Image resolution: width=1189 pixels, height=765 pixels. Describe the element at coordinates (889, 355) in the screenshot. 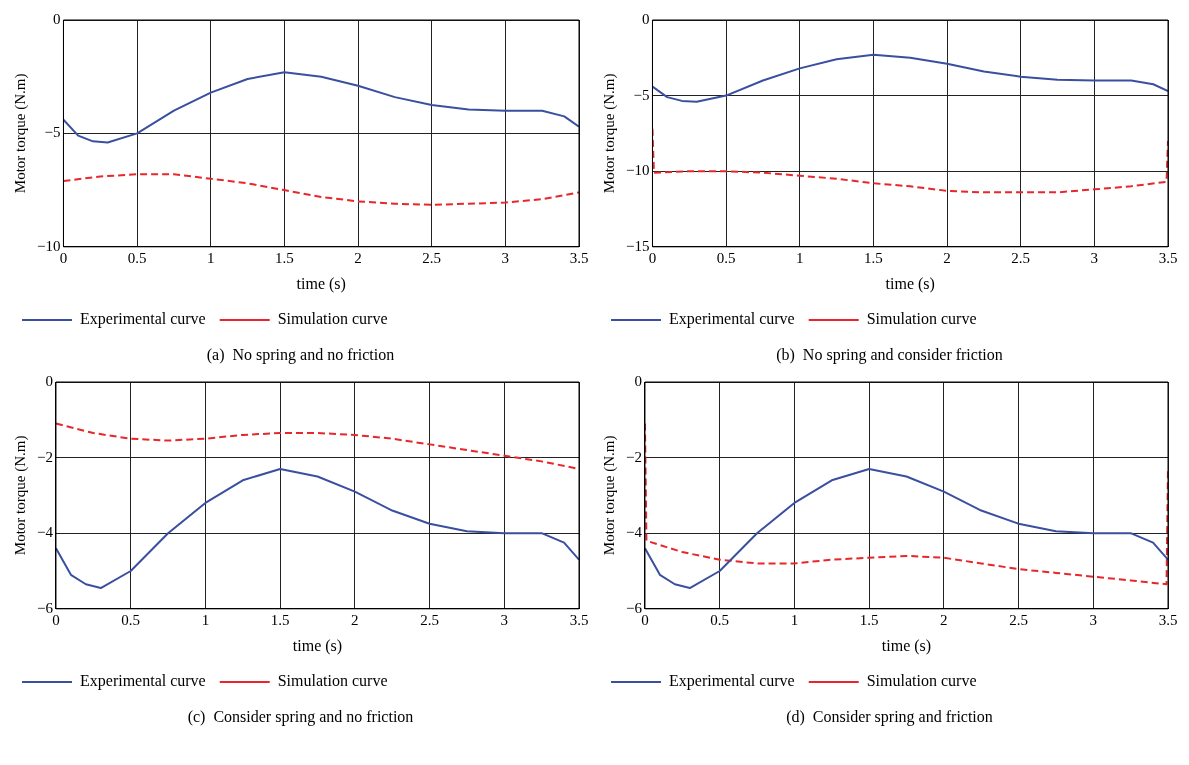

I see `text: (b) No spring and consider friction` at that location.